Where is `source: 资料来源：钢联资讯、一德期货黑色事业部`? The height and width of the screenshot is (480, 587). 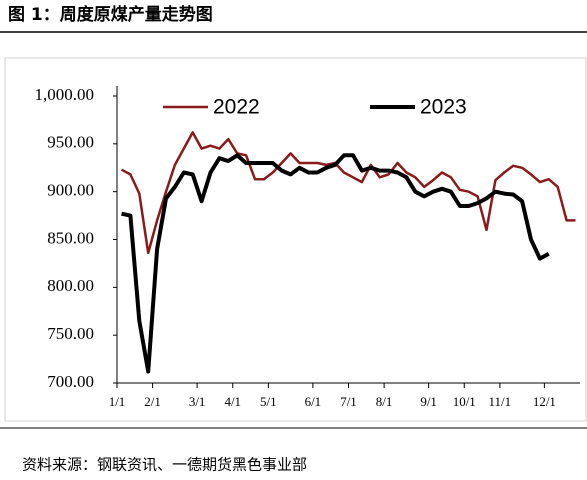
source: 资料来源：钢联资讯、一德期货黑色事业部 is located at coordinates (164, 465).